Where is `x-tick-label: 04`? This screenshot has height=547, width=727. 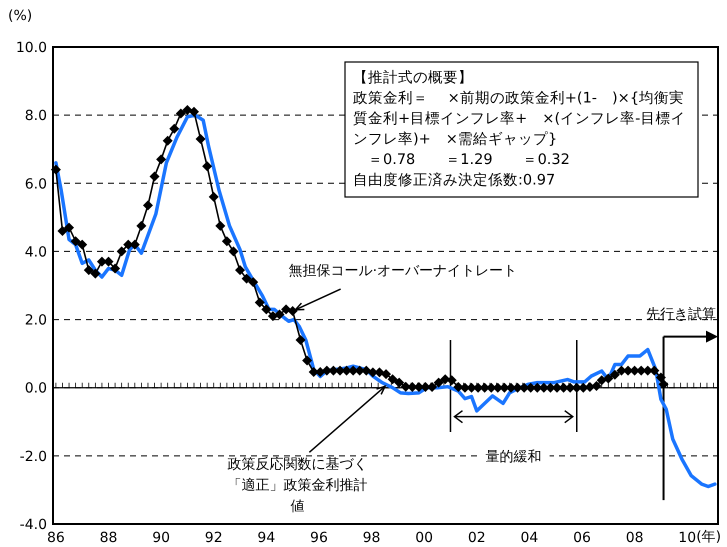
x-tick-label: 04 is located at coordinates (529, 538).